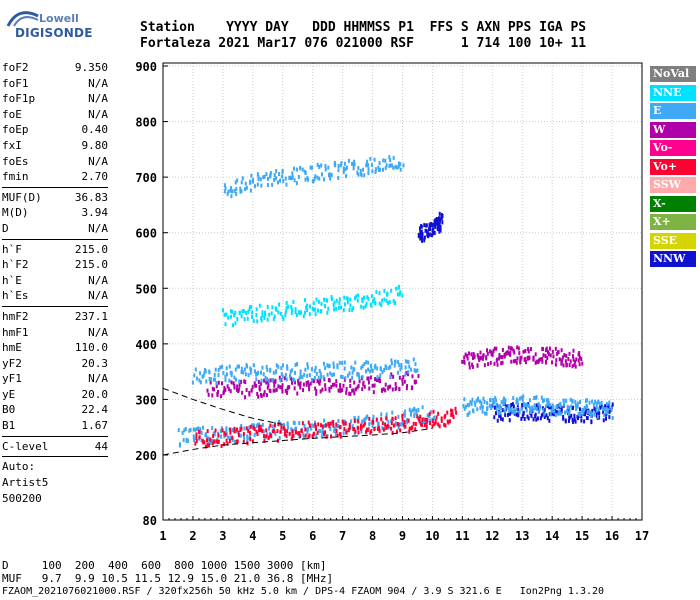 Image resolution: width=700 pixels, height=600 pixels. Describe the element at coordinates (22, 19) in the screenshot. I see `logo-arc-icon` at that location.